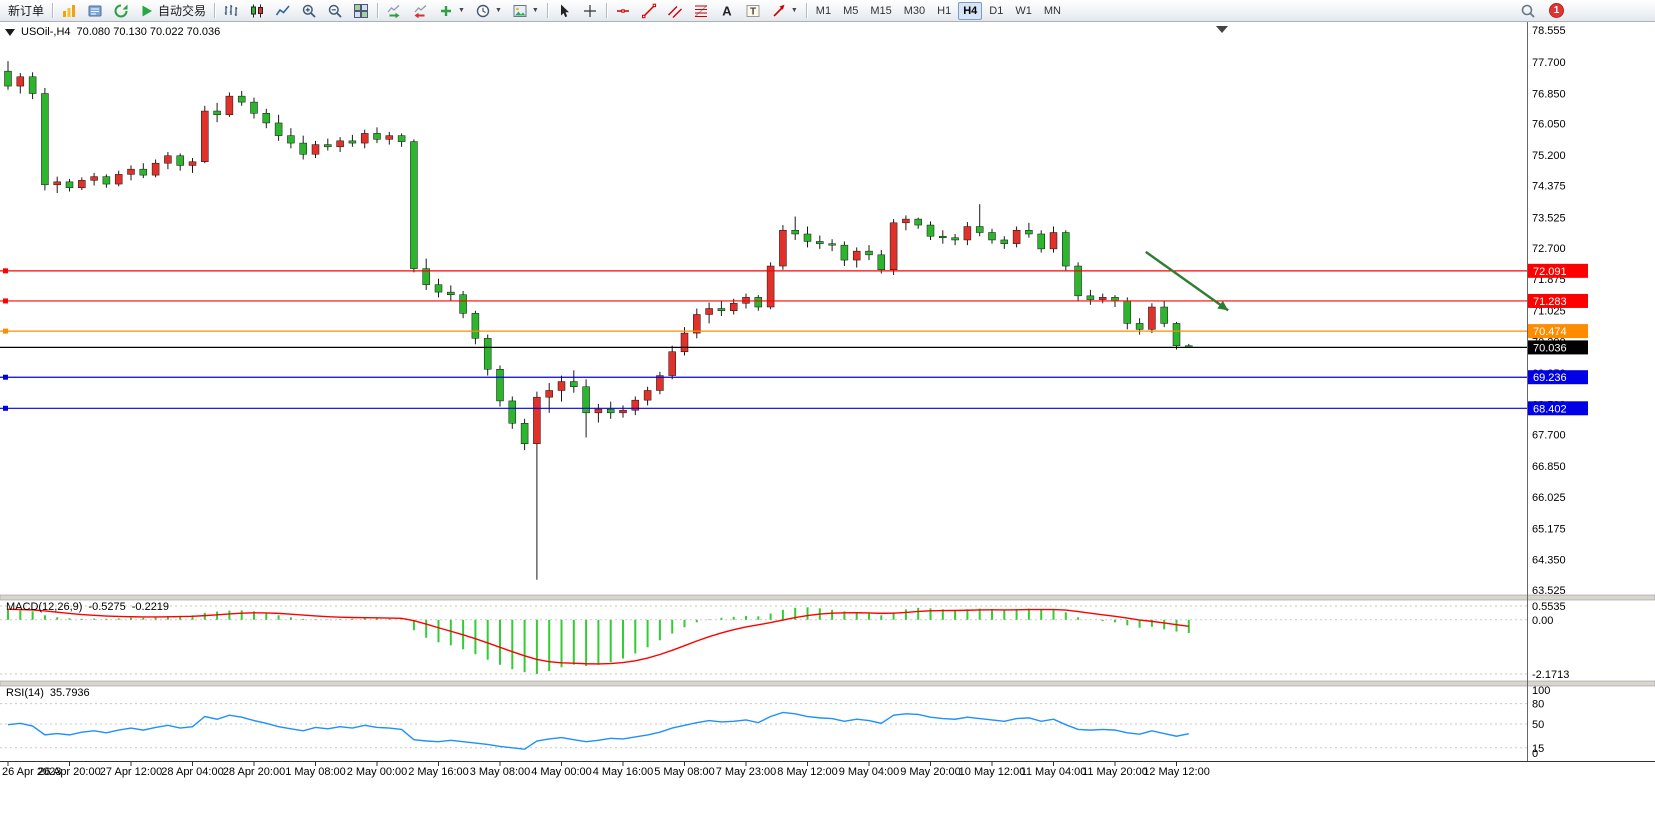  I want to click on timeframe-h1-button: H1, so click(944, 10).